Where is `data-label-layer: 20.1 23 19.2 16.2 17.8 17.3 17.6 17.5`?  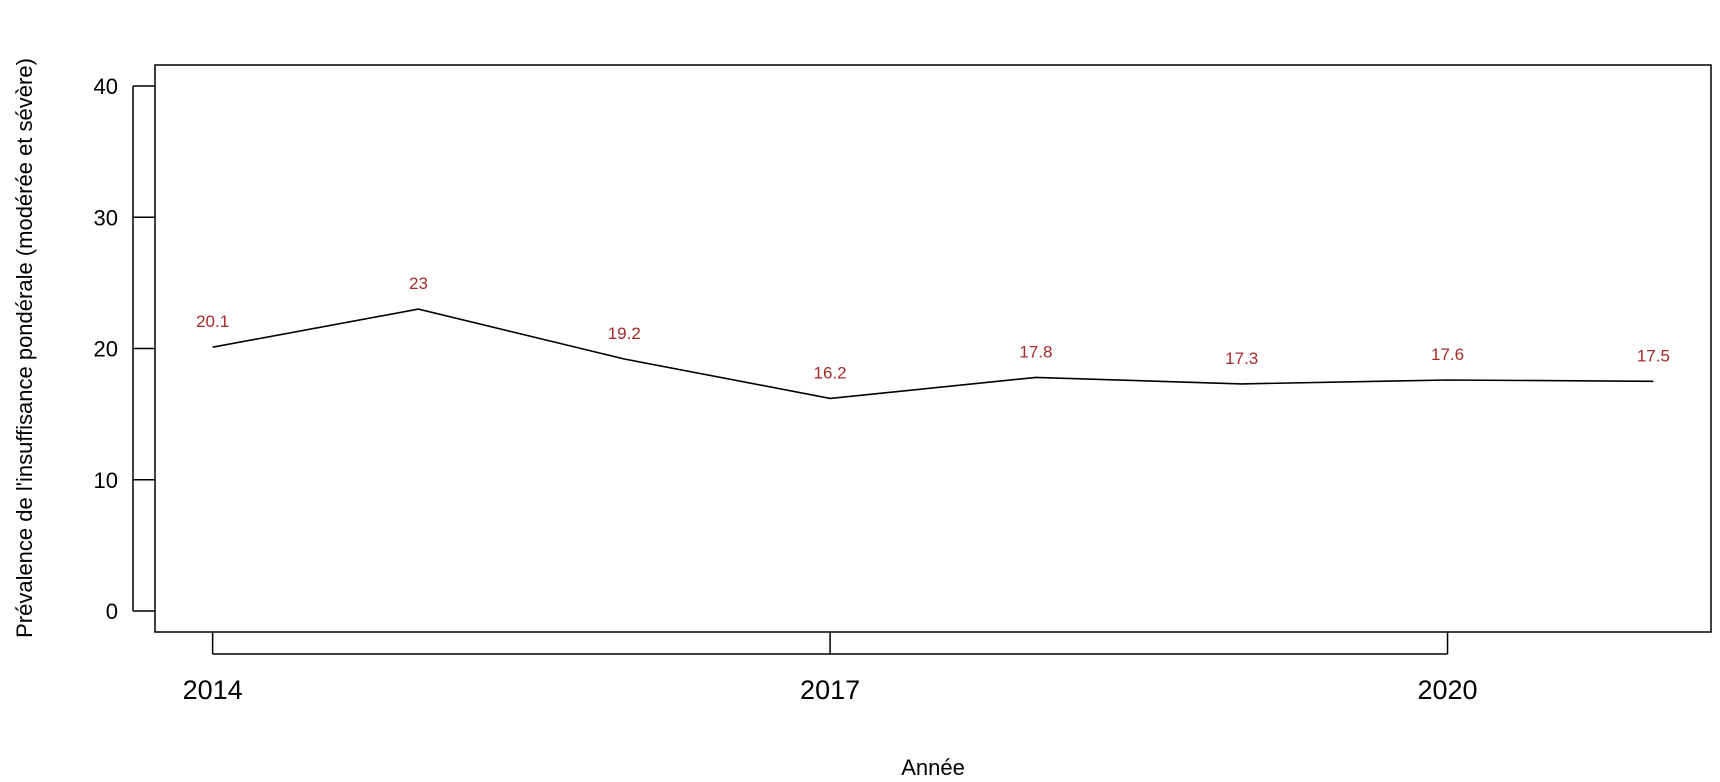
data-label-layer: 20.1 23 19.2 16.2 17.8 17.3 17.6 17.5 is located at coordinates (933, 328).